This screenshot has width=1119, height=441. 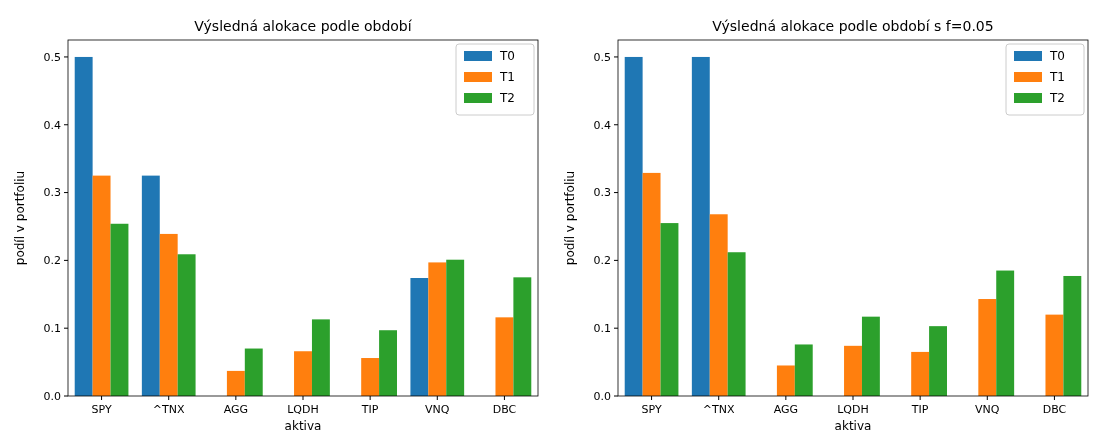 I want to click on chart-title: Výsledná alokace podle období, so click(x=303, y=26).